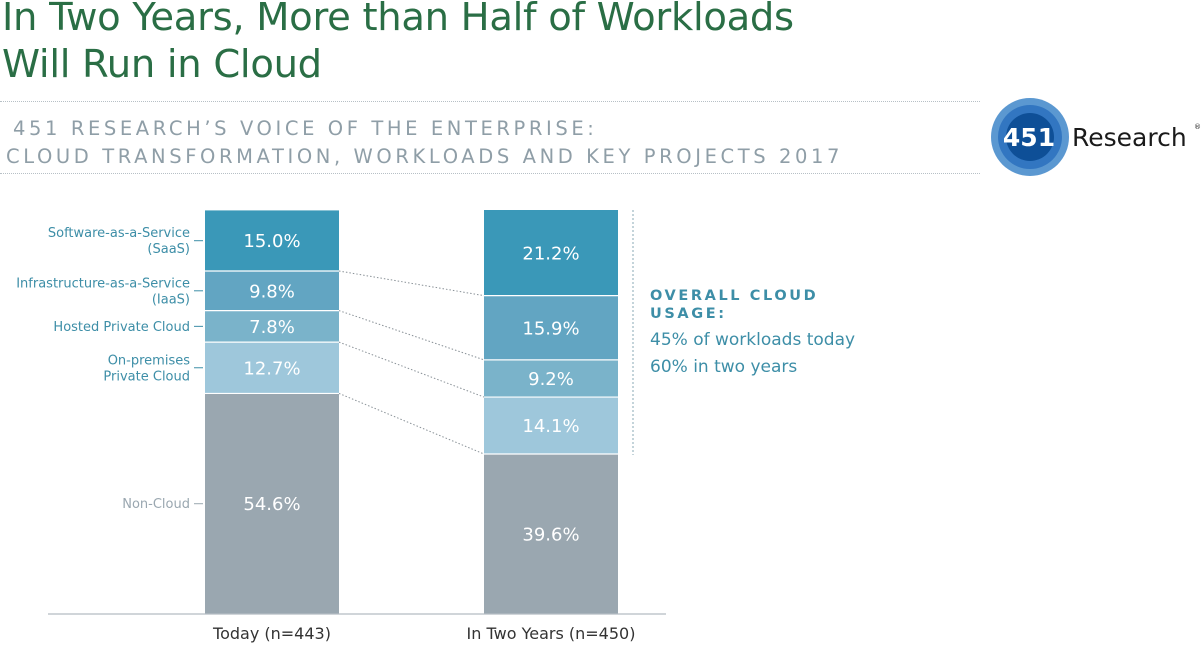  What do you see at coordinates (411, 369) in the screenshot?
I see `connector-on-premises-private-cloud` at bounding box center [411, 369].